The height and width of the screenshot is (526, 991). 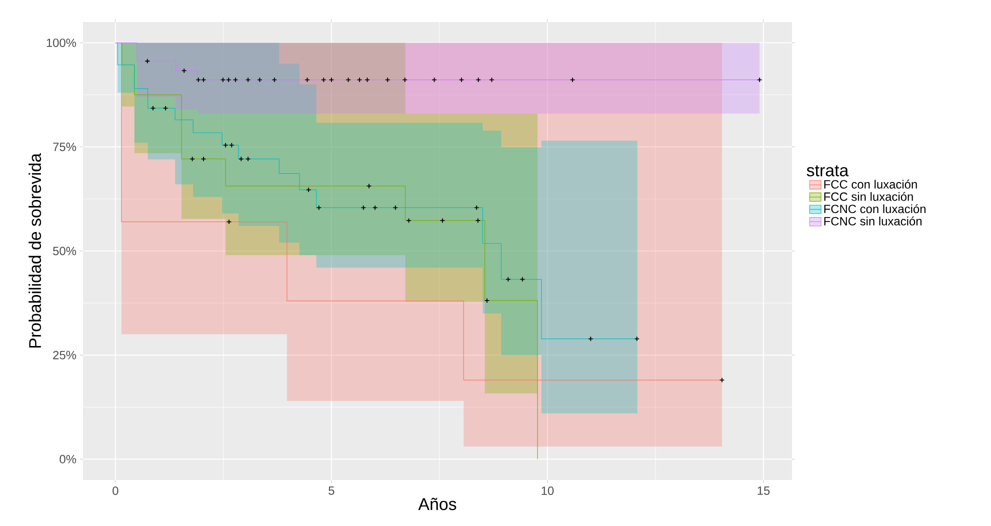 I want to click on legend-label: FCNC sin luxación, so click(x=873, y=221).